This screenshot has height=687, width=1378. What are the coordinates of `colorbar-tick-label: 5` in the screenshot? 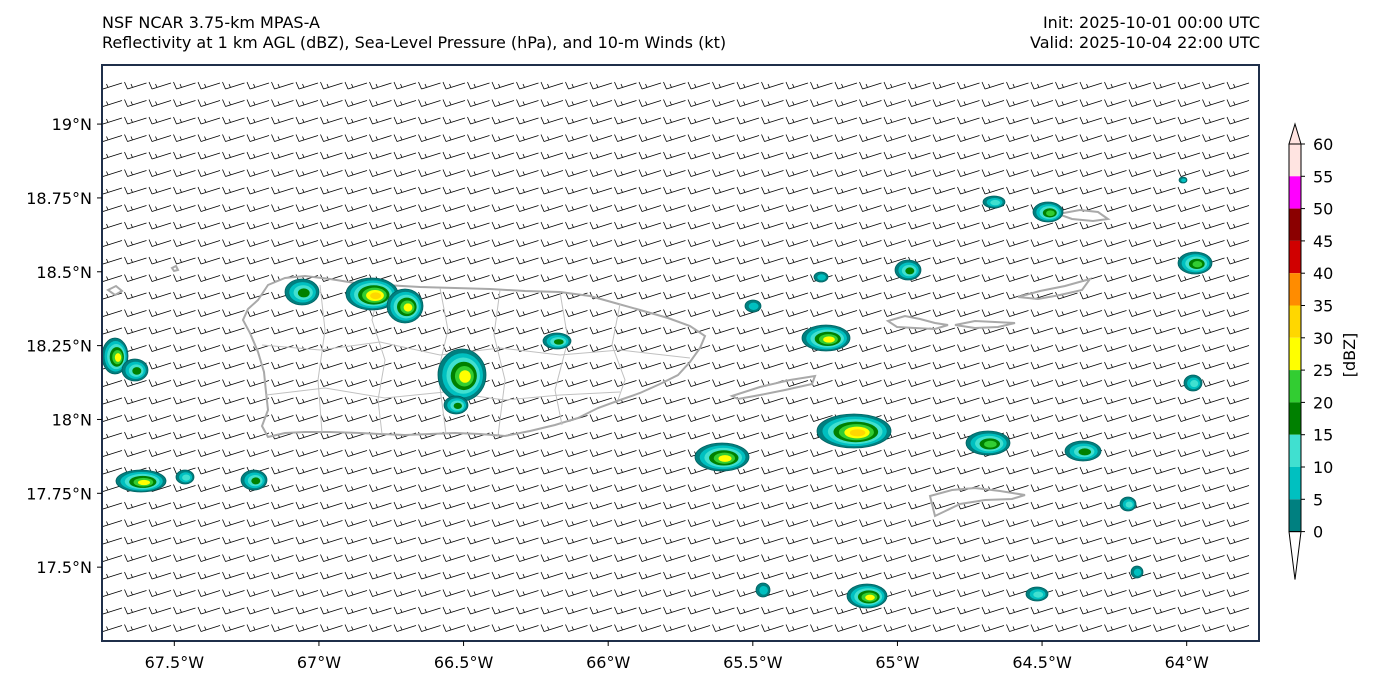 It's located at (1318, 499).